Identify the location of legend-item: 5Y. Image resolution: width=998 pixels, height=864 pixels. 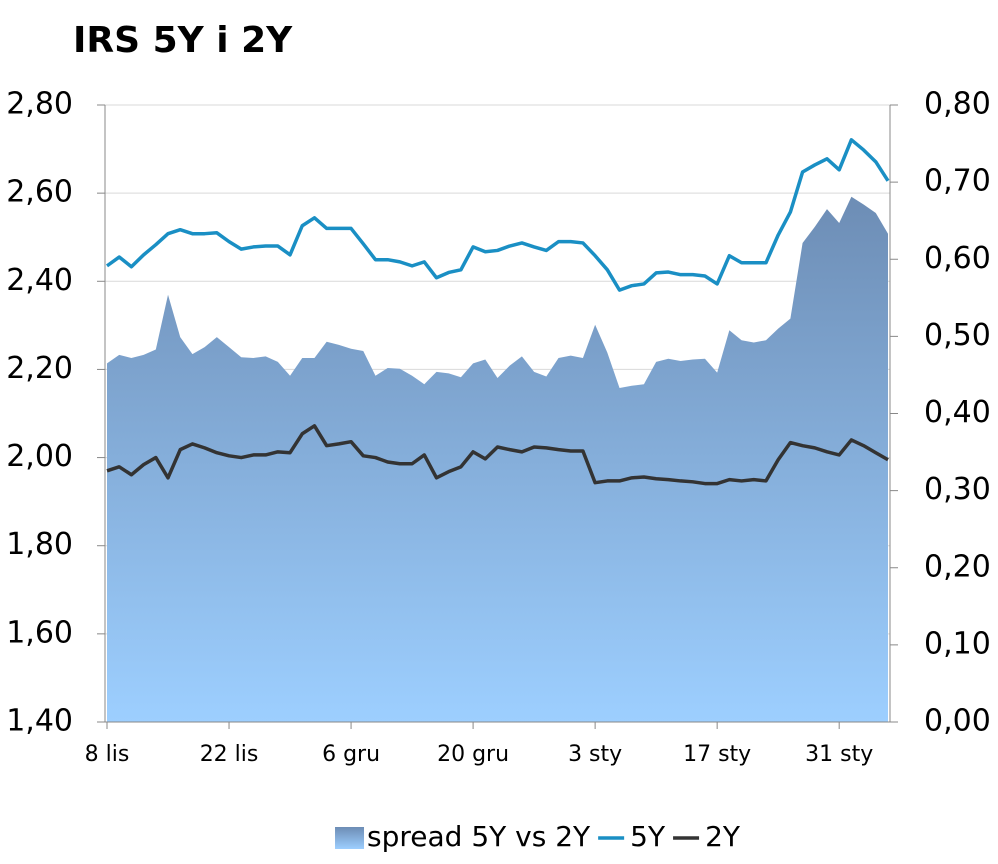
(632, 836).